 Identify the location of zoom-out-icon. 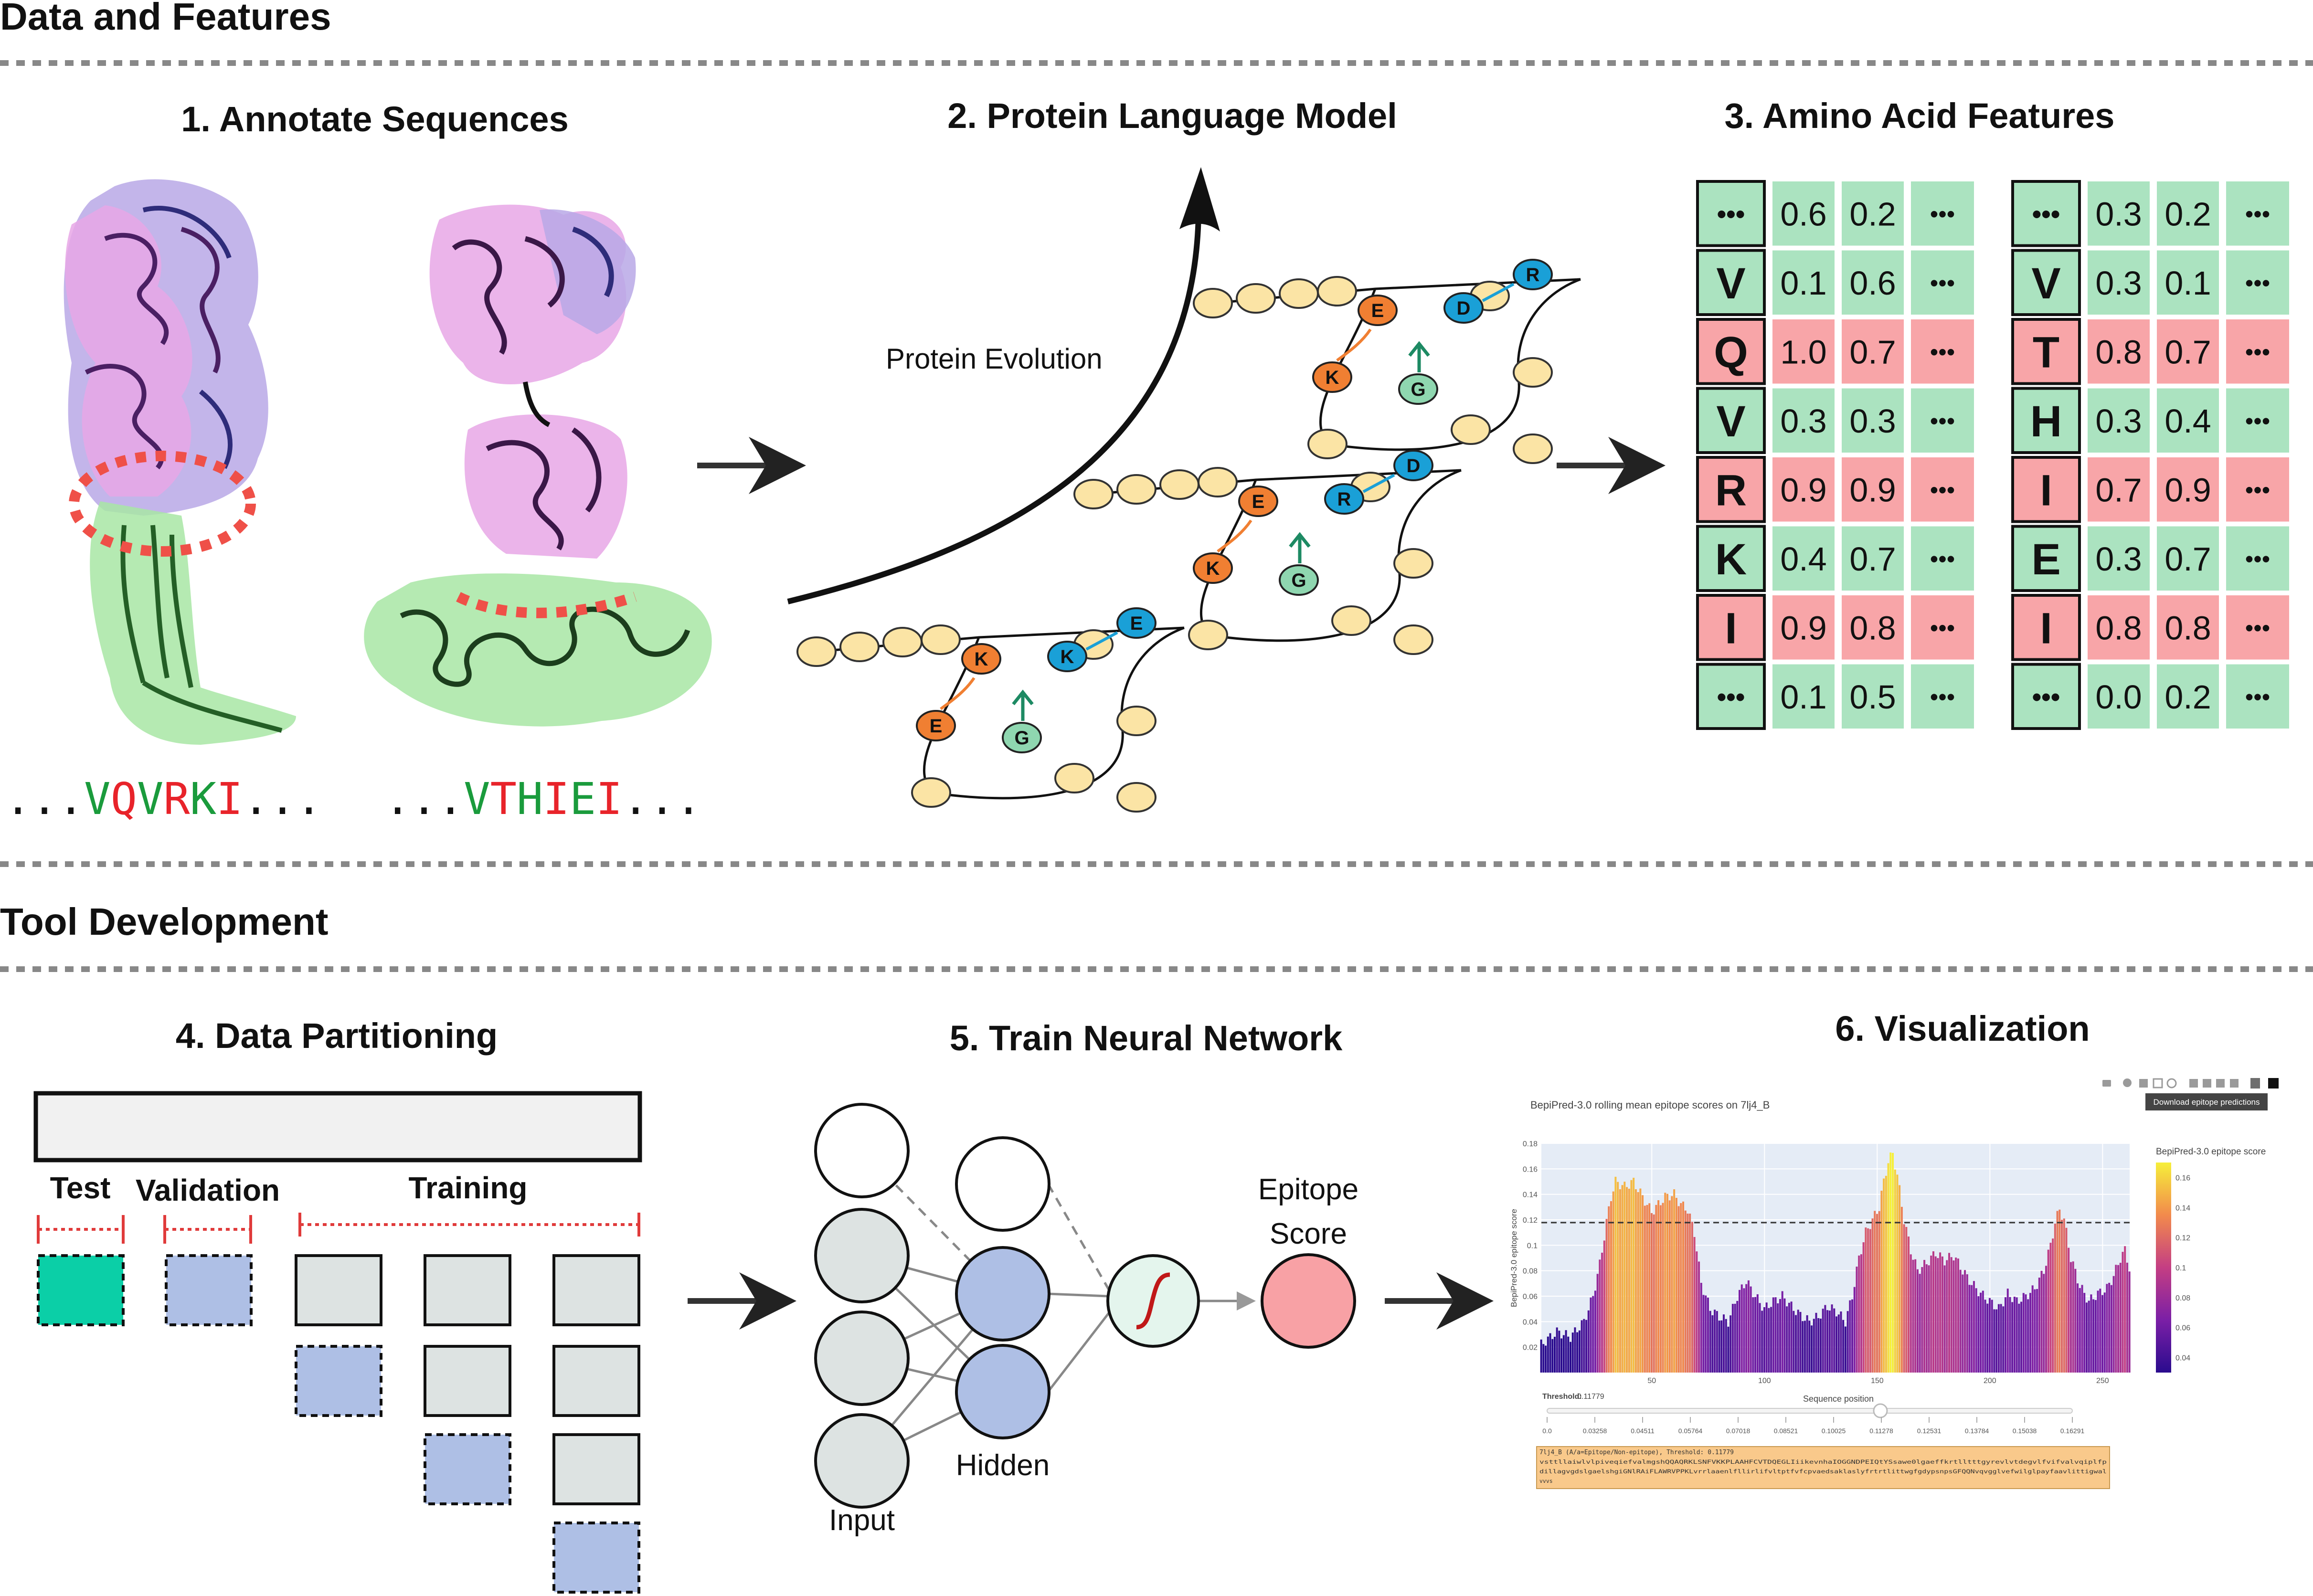
(2207, 1083).